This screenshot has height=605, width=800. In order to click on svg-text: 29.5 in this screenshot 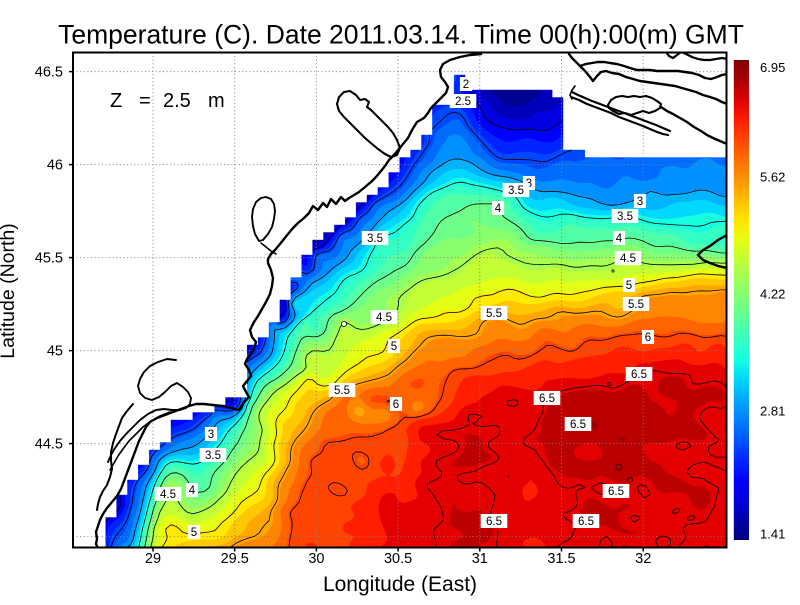, I will do `click(235, 559)`.